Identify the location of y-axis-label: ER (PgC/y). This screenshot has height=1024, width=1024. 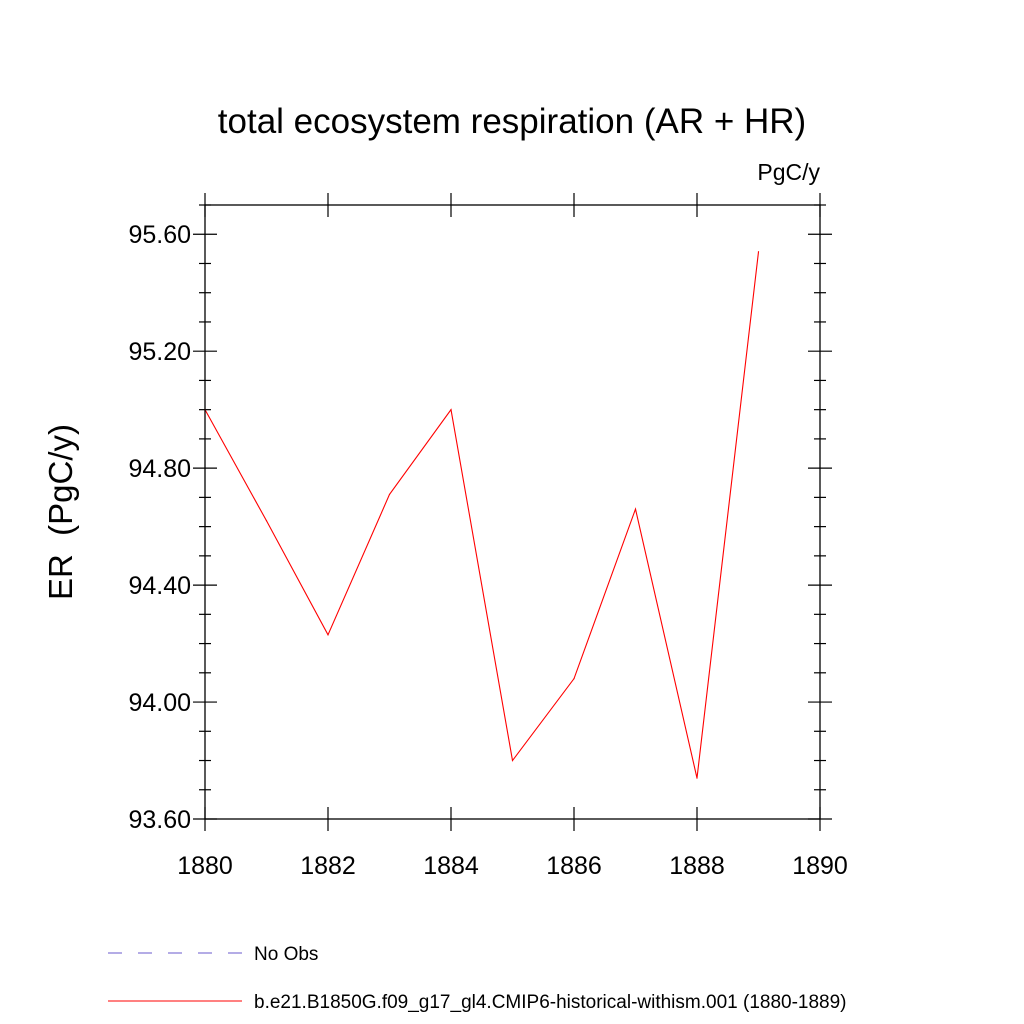
(60, 512).